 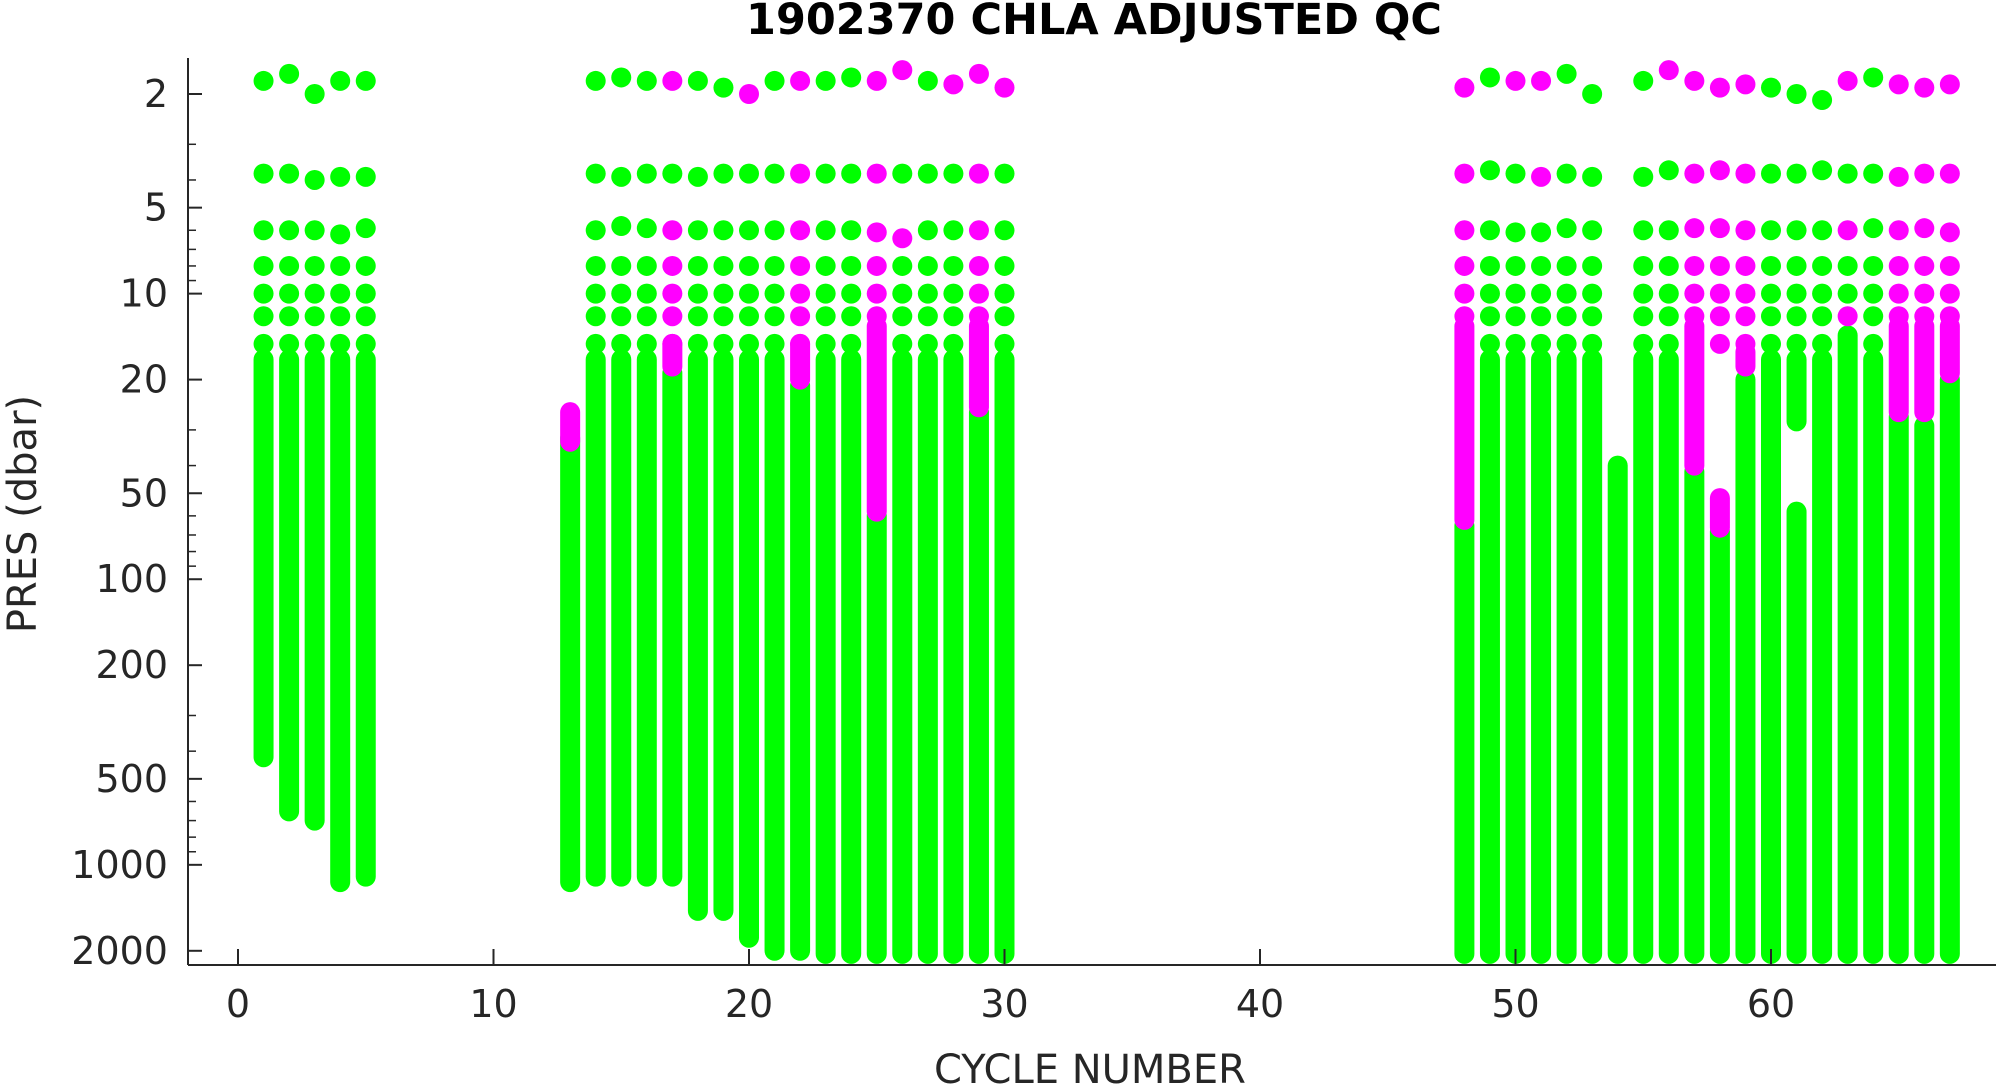 What do you see at coordinates (119, 951) in the screenshot?
I see `y-tick-label: 2000` at bounding box center [119, 951].